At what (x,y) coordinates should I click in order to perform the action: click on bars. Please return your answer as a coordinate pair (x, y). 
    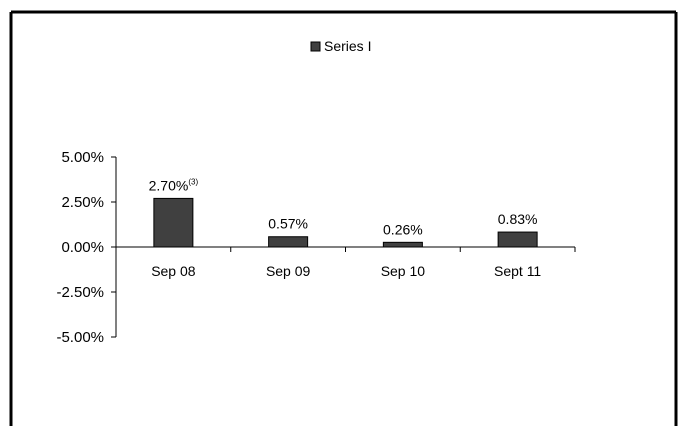
    Looking at the image, I should click on (345, 222).